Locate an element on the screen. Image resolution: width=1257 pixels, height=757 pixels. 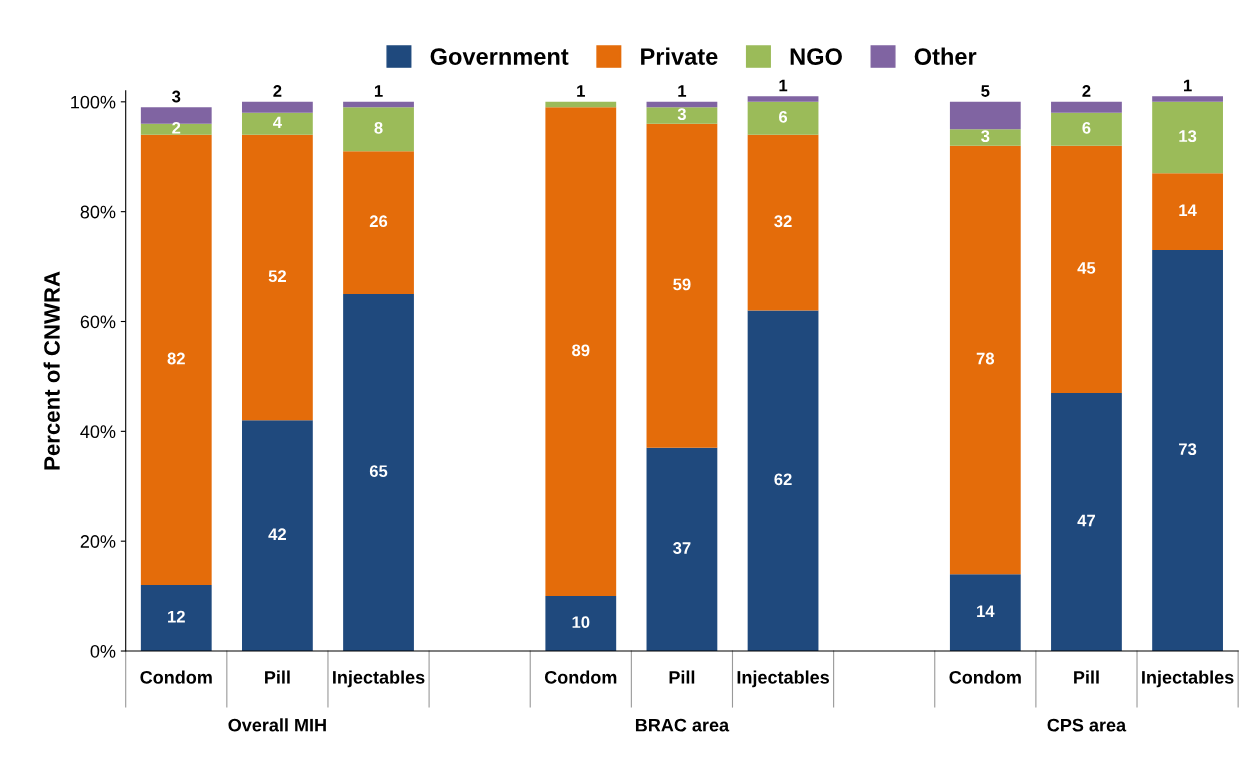
data-label: 78 is located at coordinates (985, 358).